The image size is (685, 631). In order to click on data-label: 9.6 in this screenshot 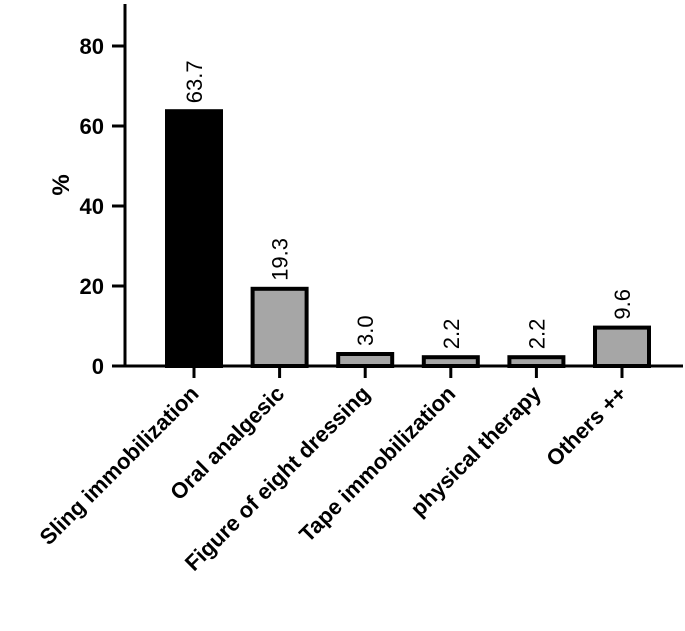, I will do `click(622, 304)`.